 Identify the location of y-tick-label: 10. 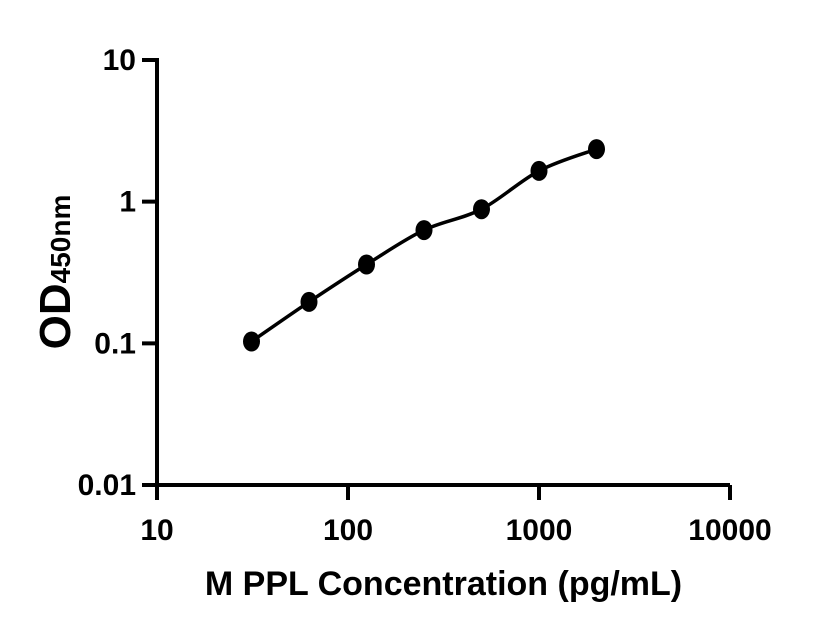
(119, 60).